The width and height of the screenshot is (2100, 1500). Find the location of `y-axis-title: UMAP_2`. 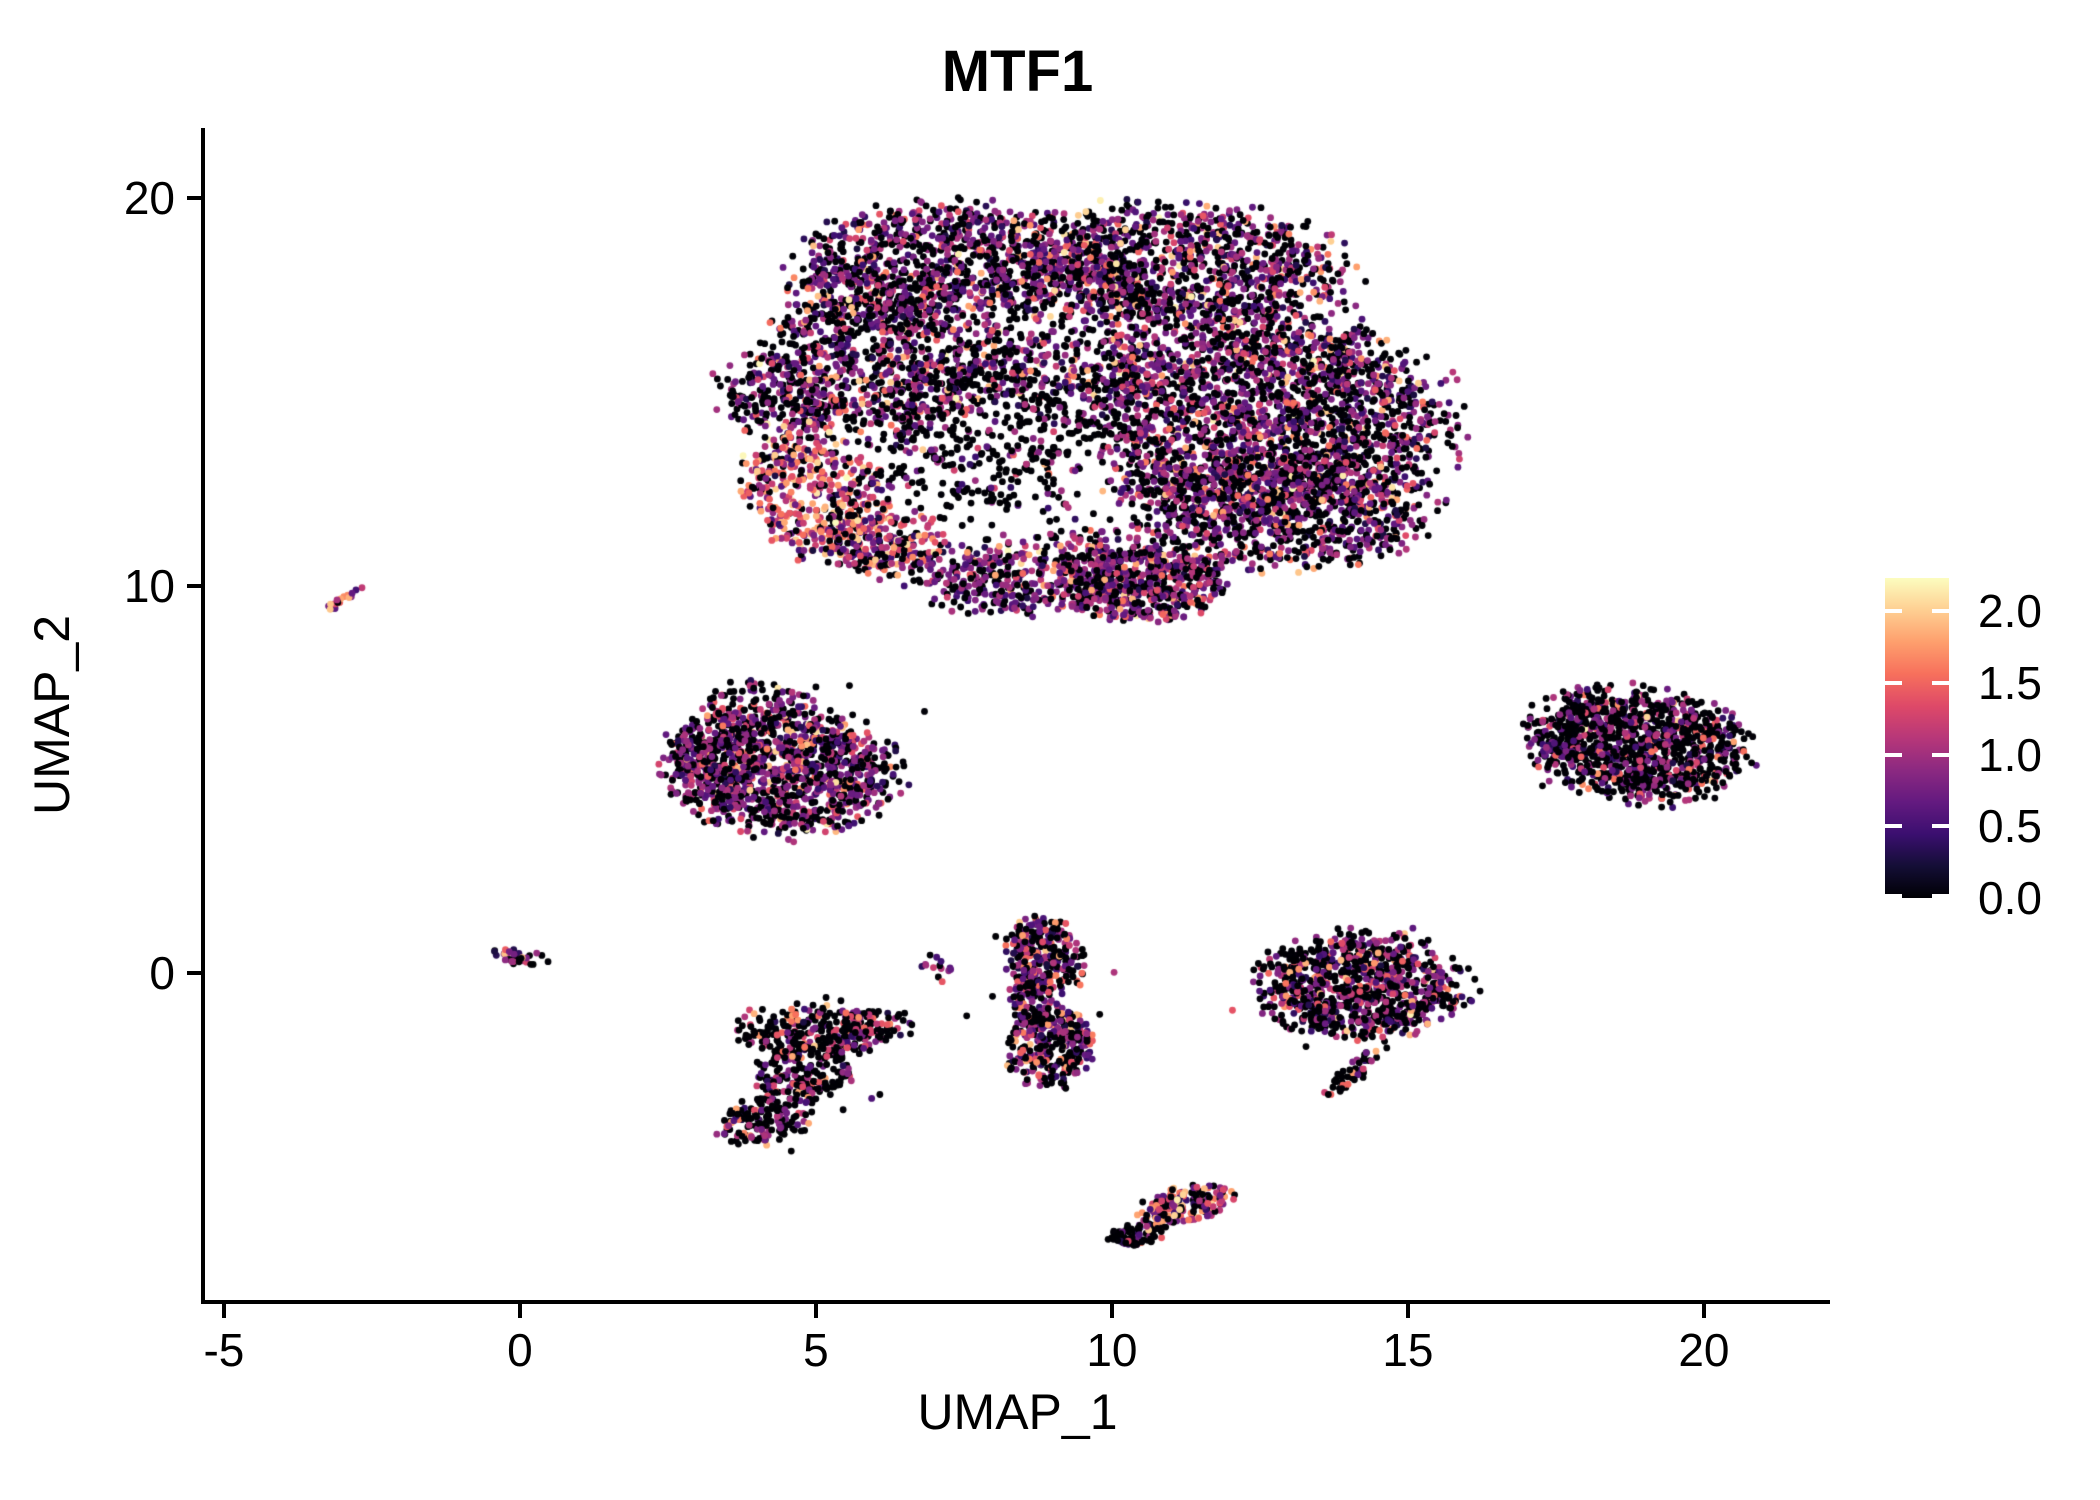

y-axis-title: UMAP_2 is located at coordinates (52, 715).